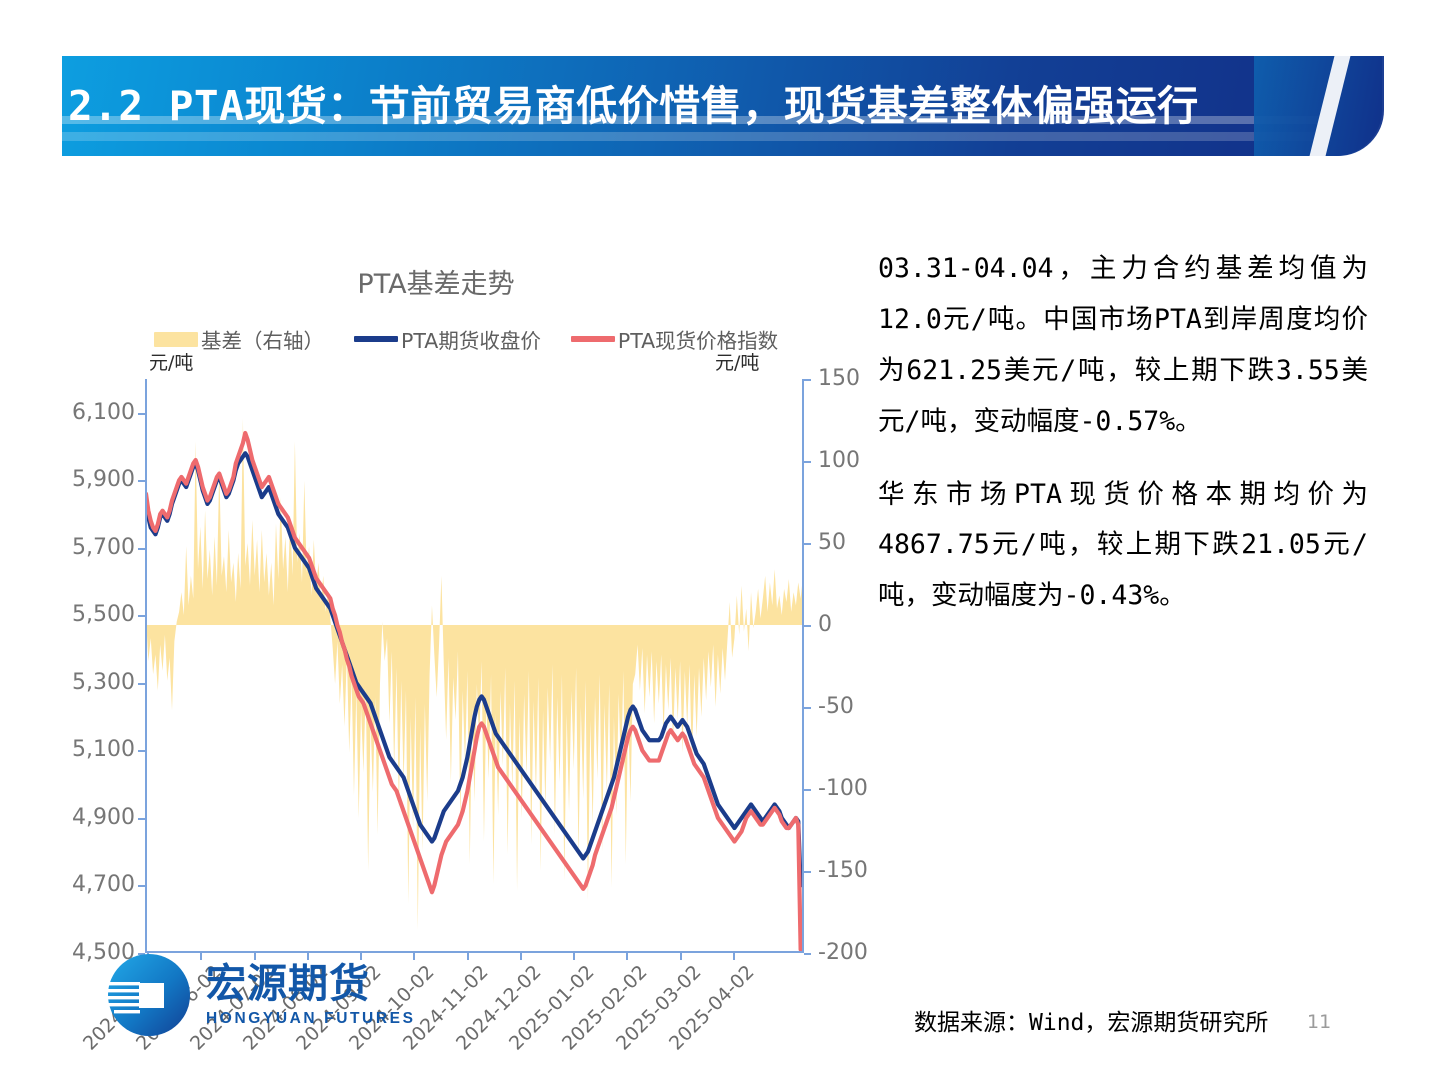 The width and height of the screenshot is (1440, 1080). Describe the element at coordinates (146, 666) in the screenshot. I see `left-axis-line` at that location.